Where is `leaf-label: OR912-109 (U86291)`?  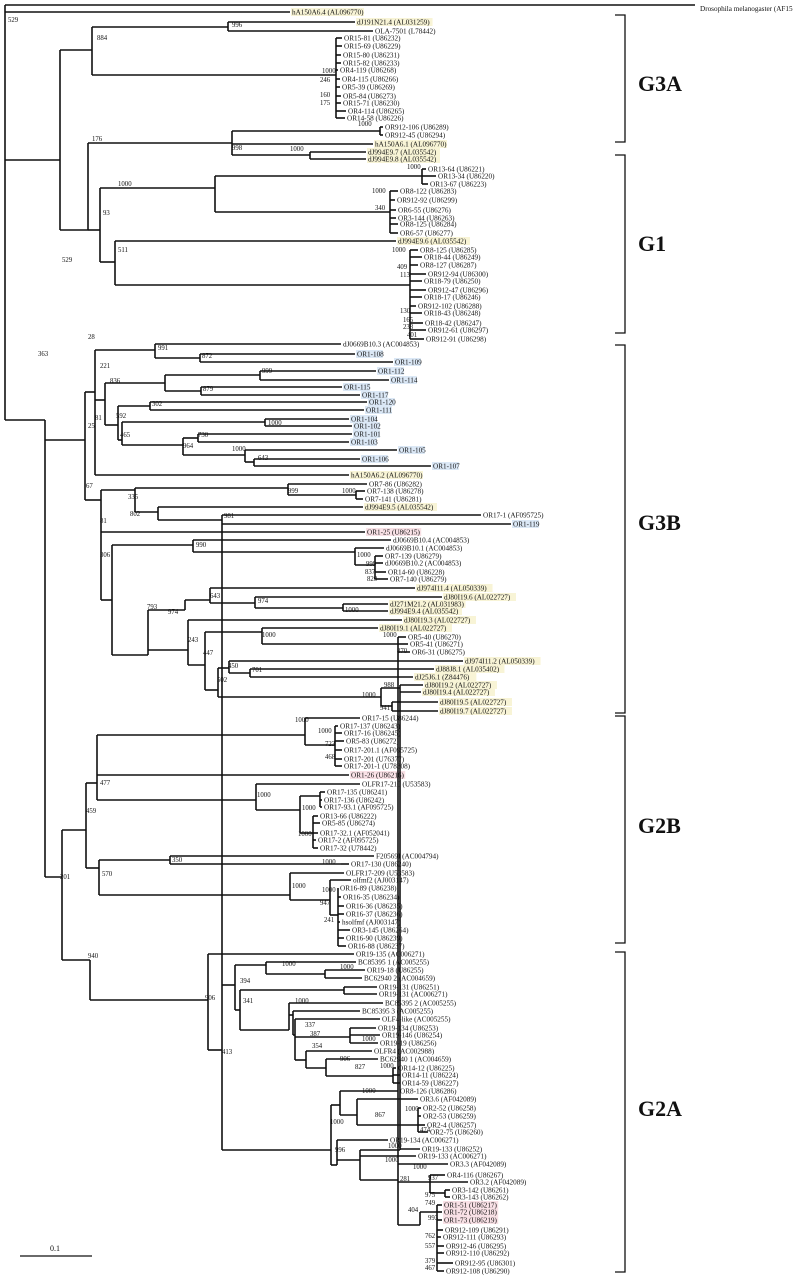
leaf-label: OR912-109 (U86291) is located at coordinates (477, 1231).